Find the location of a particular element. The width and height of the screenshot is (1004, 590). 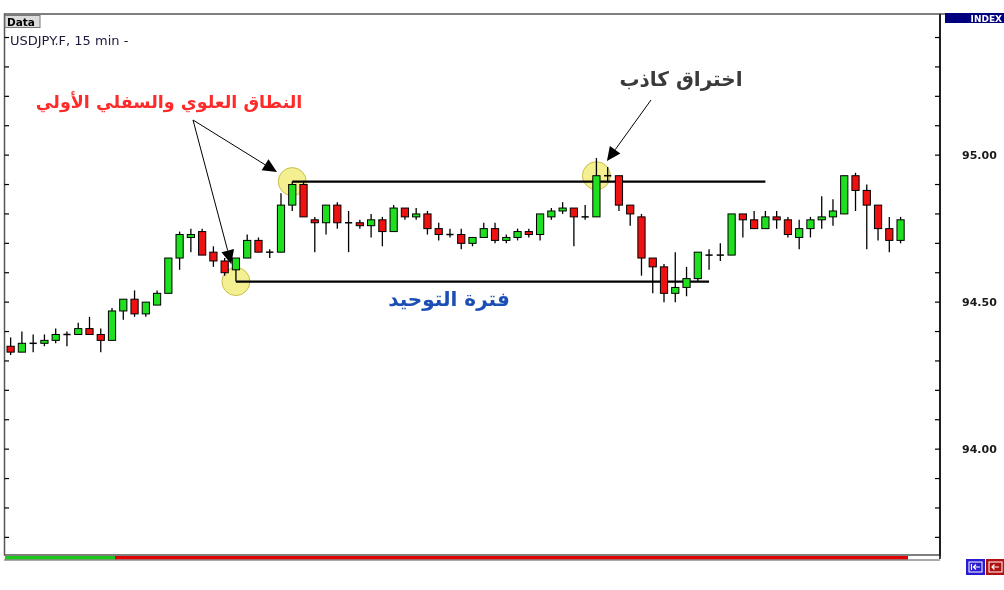

annotation: اختراق كاذب is located at coordinates (681, 79).